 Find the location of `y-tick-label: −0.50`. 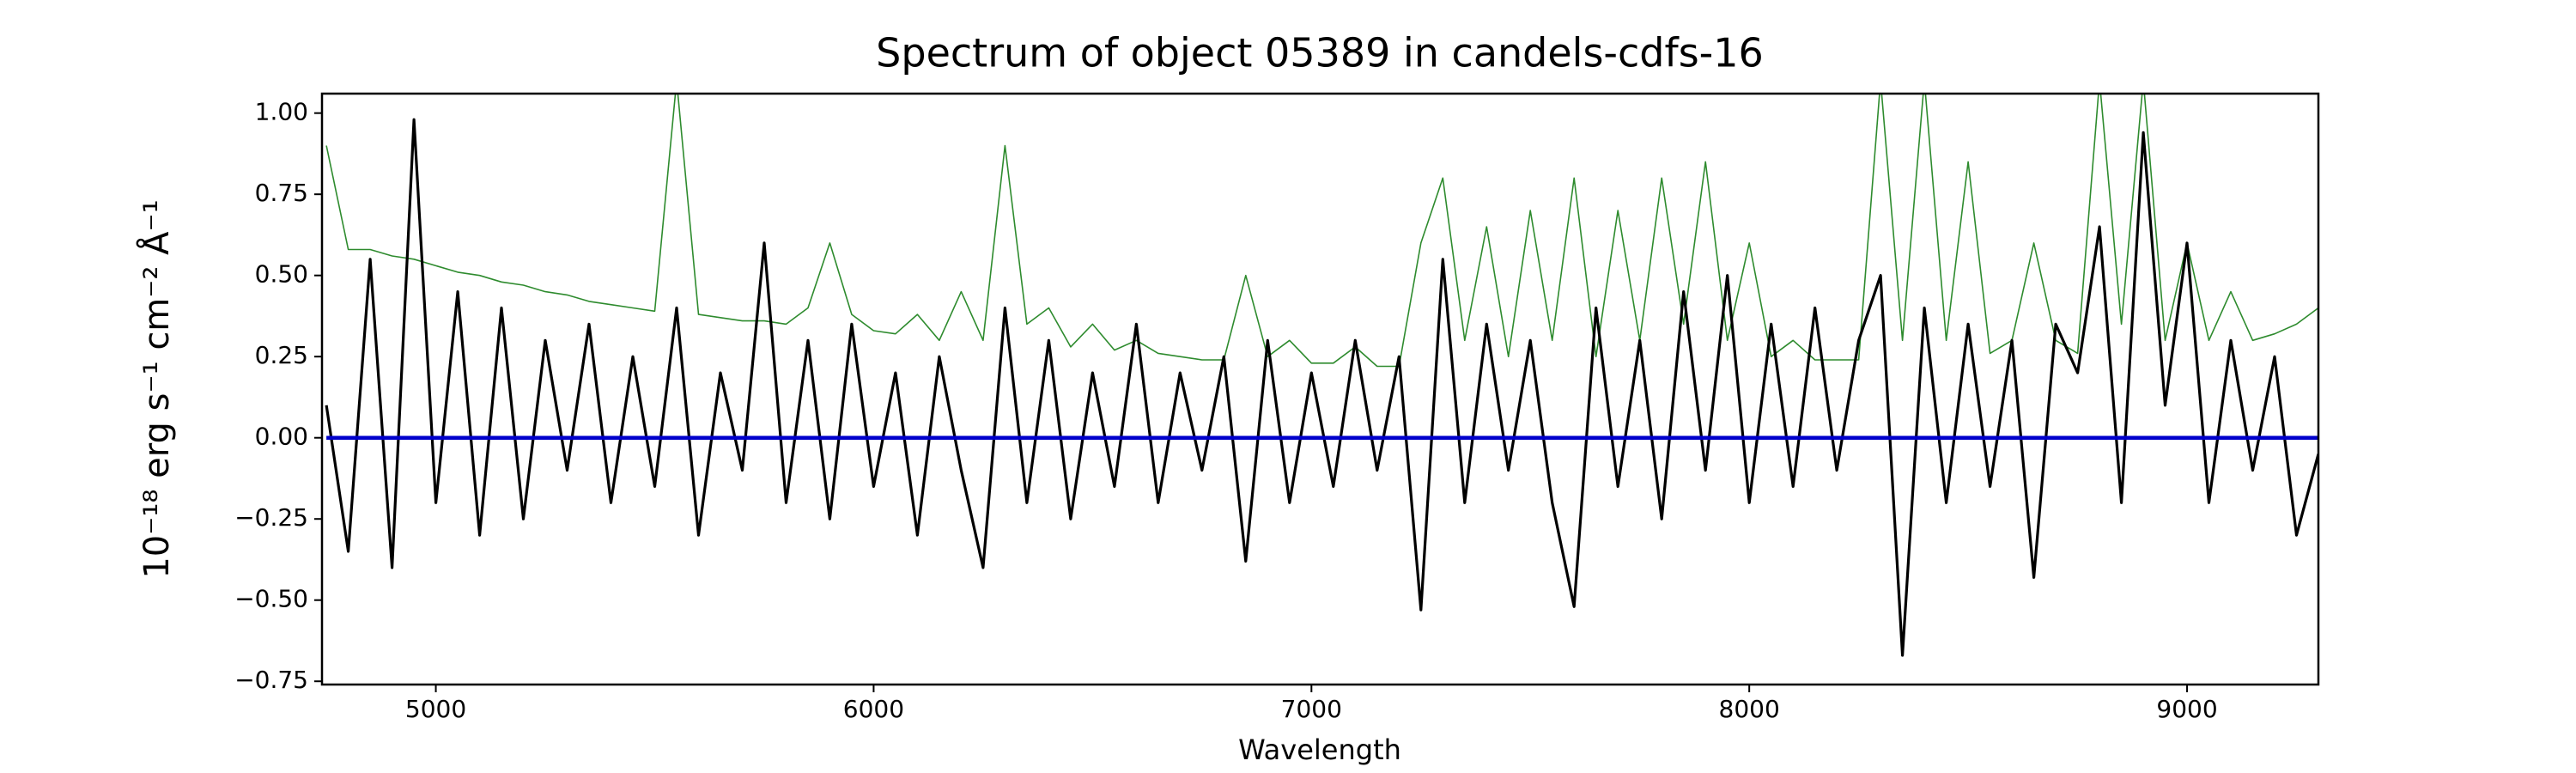

y-tick-label: −0.50 is located at coordinates (271, 599).